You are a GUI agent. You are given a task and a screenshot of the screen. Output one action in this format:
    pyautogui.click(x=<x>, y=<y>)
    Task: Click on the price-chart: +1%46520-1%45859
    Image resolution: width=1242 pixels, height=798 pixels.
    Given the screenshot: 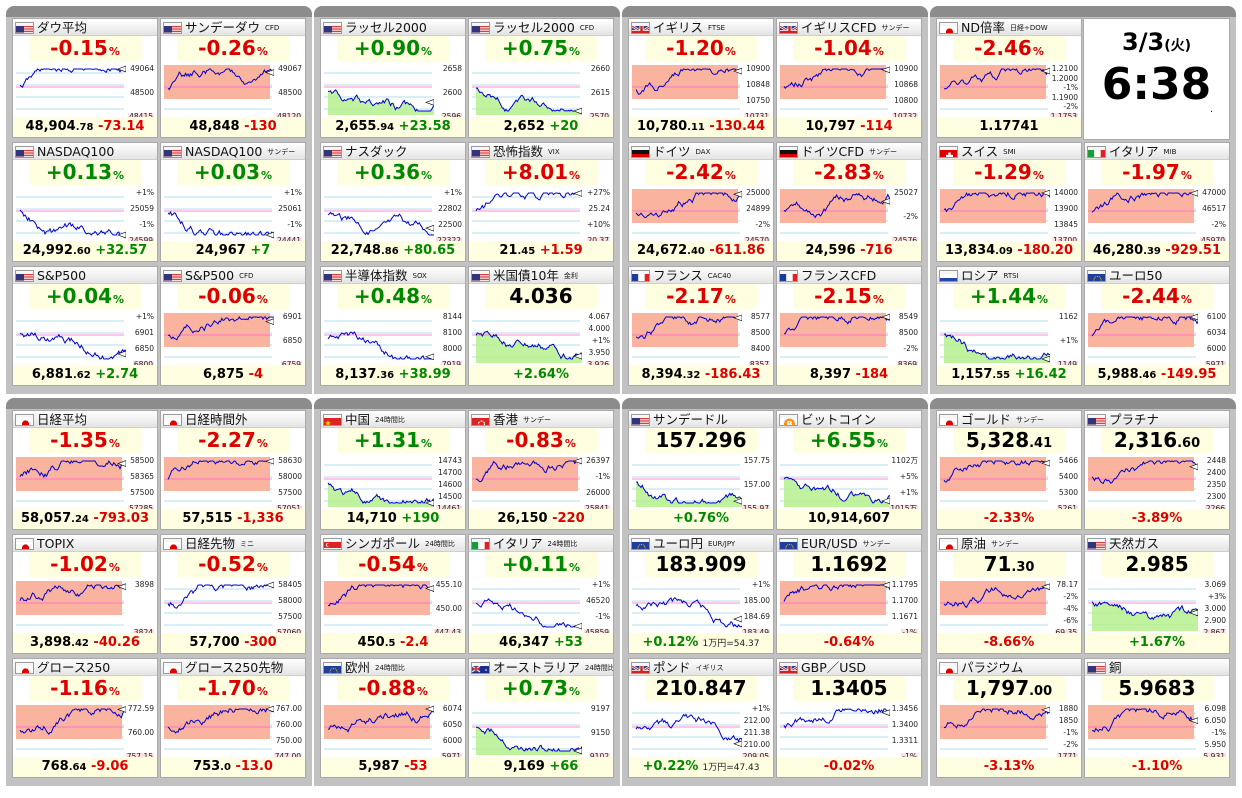 What is the action you would take?
    pyautogui.click(x=541, y=608)
    